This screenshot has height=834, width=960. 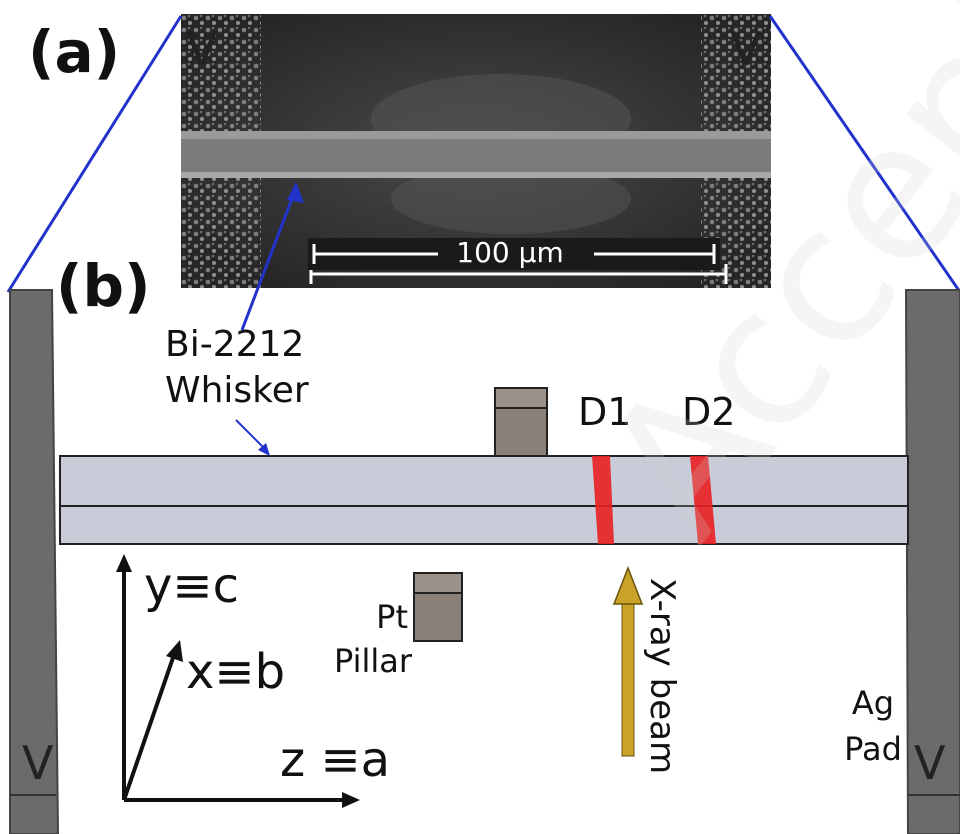 I want to click on panel-label-b: (b), so click(x=103, y=286).